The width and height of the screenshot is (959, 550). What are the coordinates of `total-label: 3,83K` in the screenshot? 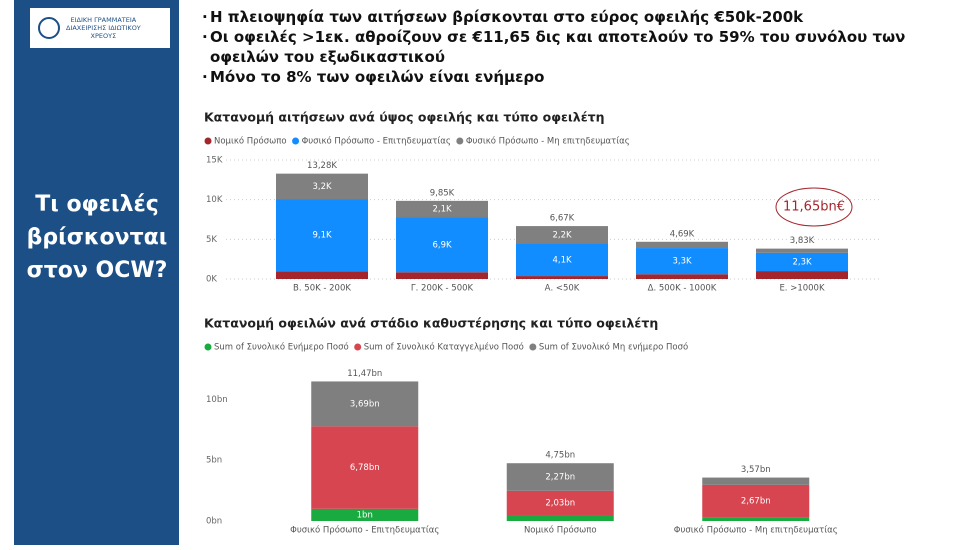 It's located at (802, 241).